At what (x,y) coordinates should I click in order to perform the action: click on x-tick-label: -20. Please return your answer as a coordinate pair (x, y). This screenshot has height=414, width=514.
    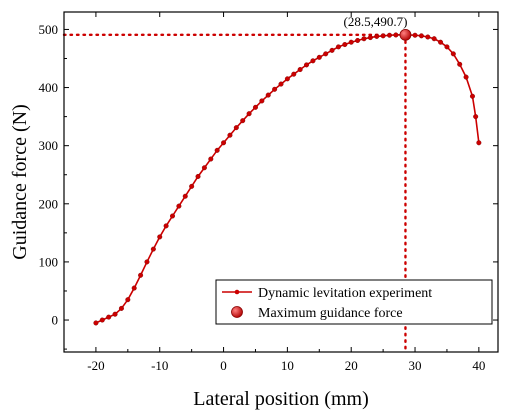
    Looking at the image, I should click on (95, 365).